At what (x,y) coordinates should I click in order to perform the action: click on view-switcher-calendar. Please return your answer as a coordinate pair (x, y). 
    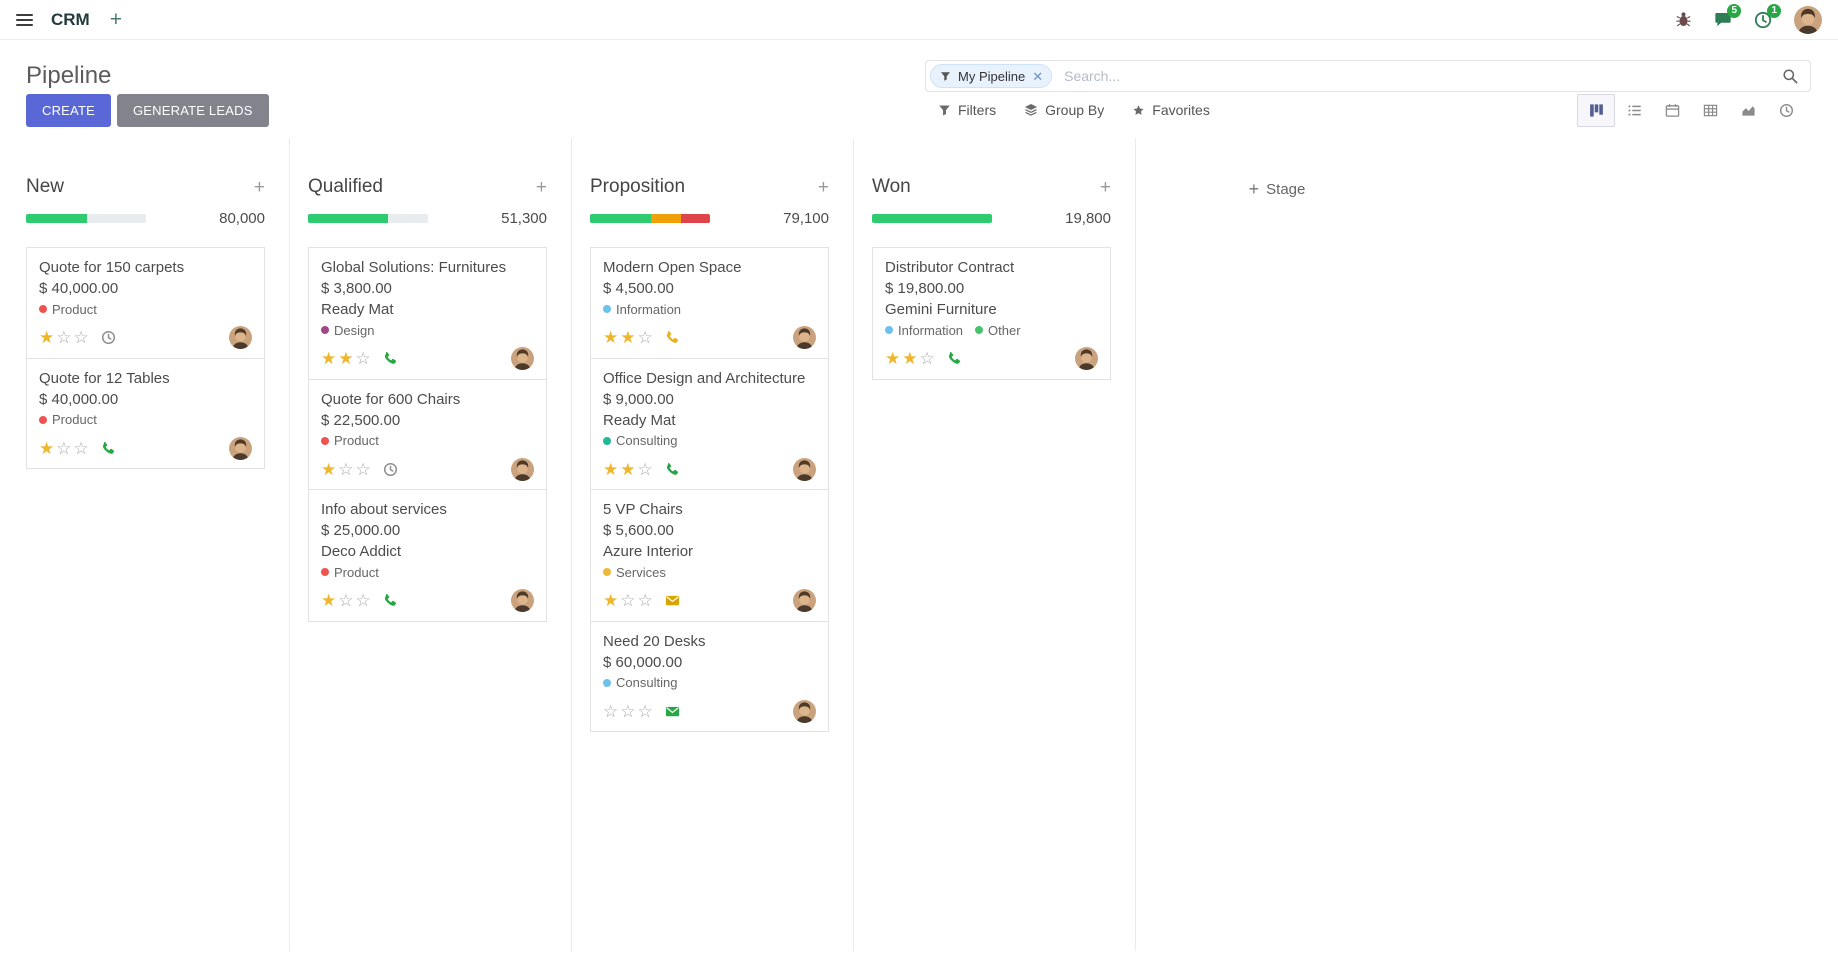
    Looking at the image, I should click on (1672, 110).